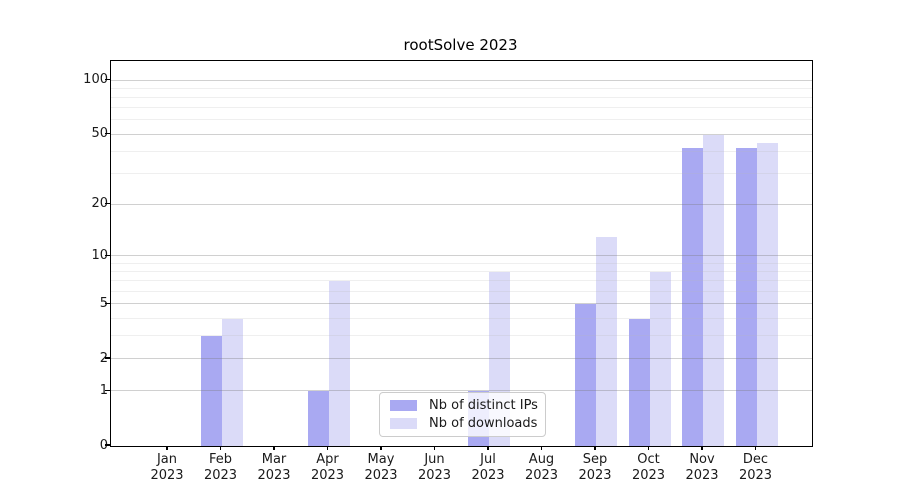 The image size is (900, 500). Describe the element at coordinates (483, 405) in the screenshot. I see `legend-label: Nb of distinct IPs` at that location.